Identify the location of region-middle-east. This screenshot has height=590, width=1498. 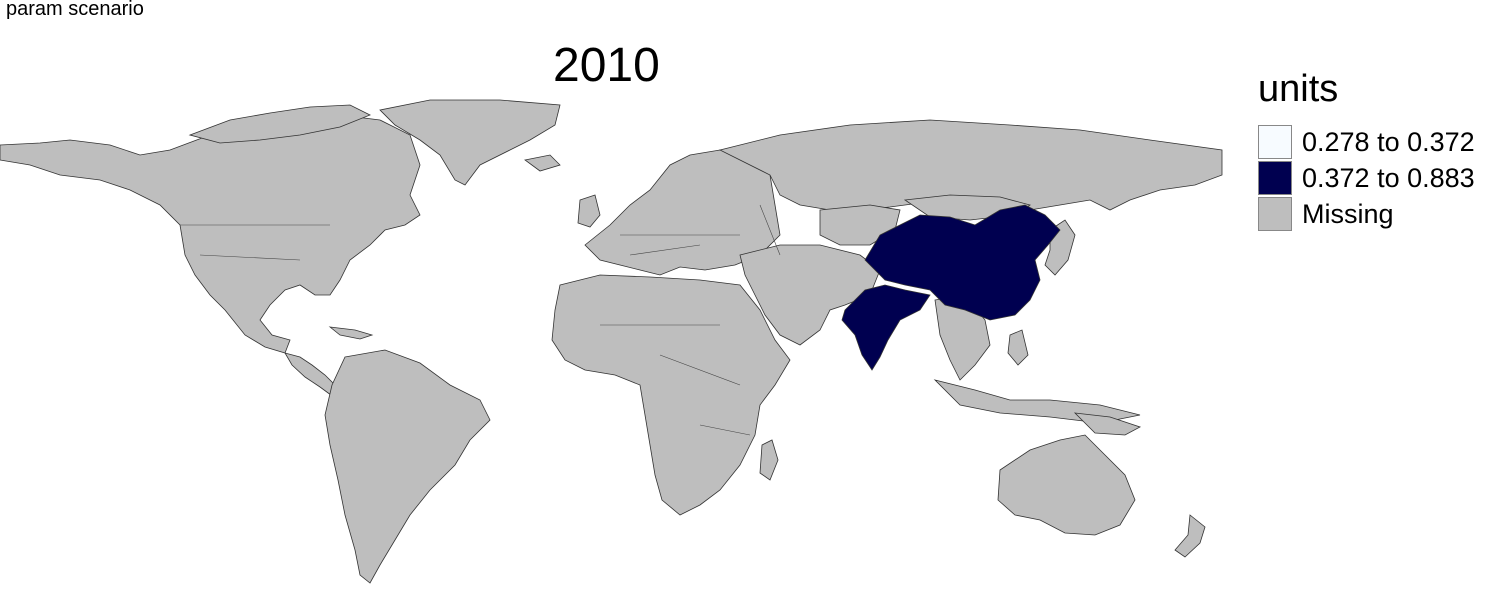
(810, 295).